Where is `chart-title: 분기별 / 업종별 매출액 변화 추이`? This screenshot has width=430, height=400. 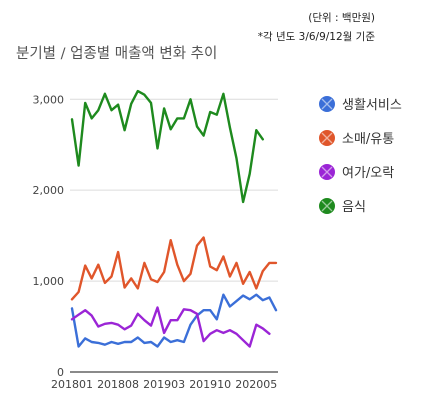
chart-title: 분기별 / 업종별 매출액 변화 추이 is located at coordinates (116, 53).